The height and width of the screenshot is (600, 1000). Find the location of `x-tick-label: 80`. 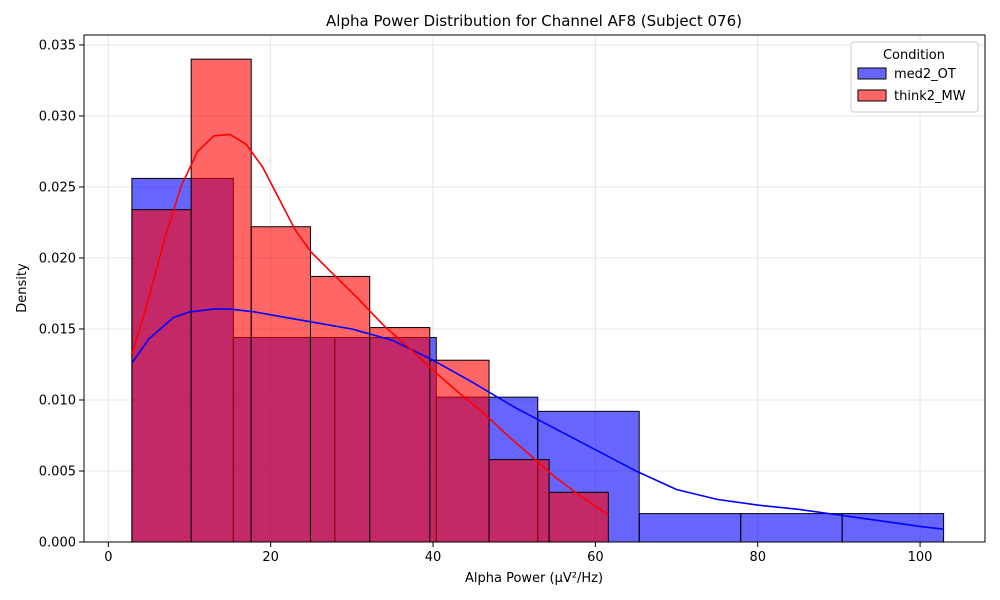

x-tick-label: 80 is located at coordinates (757, 557).